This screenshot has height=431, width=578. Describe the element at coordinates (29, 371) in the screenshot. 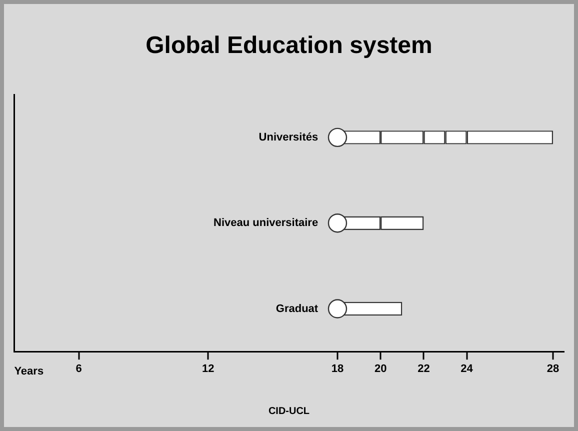

I see `x-axis-title: Years` at that location.